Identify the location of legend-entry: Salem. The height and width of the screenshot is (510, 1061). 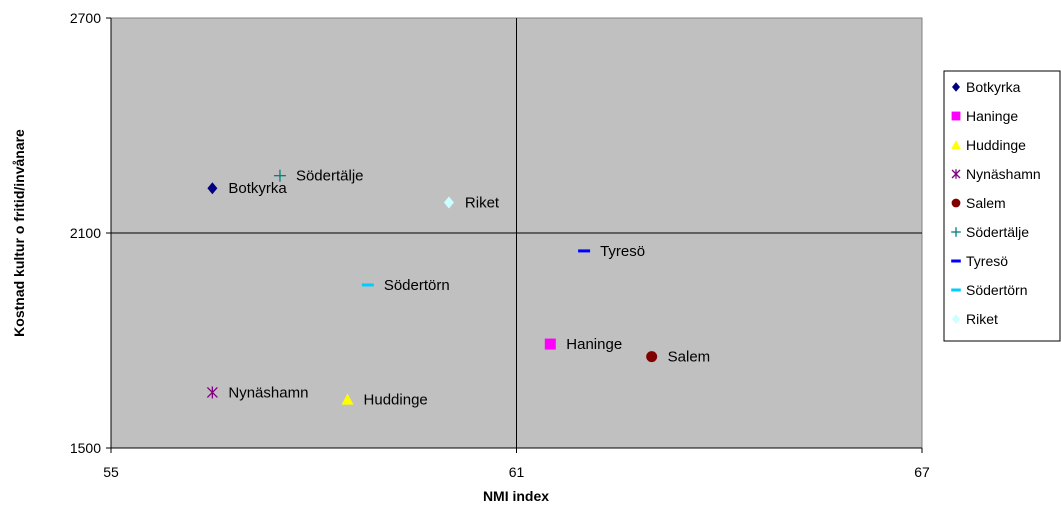
(986, 203).